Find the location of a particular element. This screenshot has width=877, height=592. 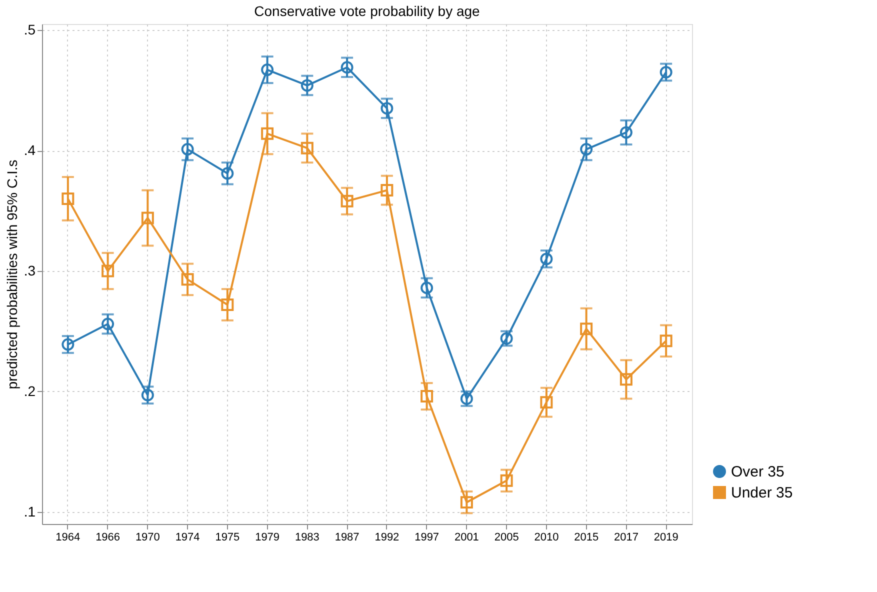

legend-label: Under 35 is located at coordinates (762, 493).